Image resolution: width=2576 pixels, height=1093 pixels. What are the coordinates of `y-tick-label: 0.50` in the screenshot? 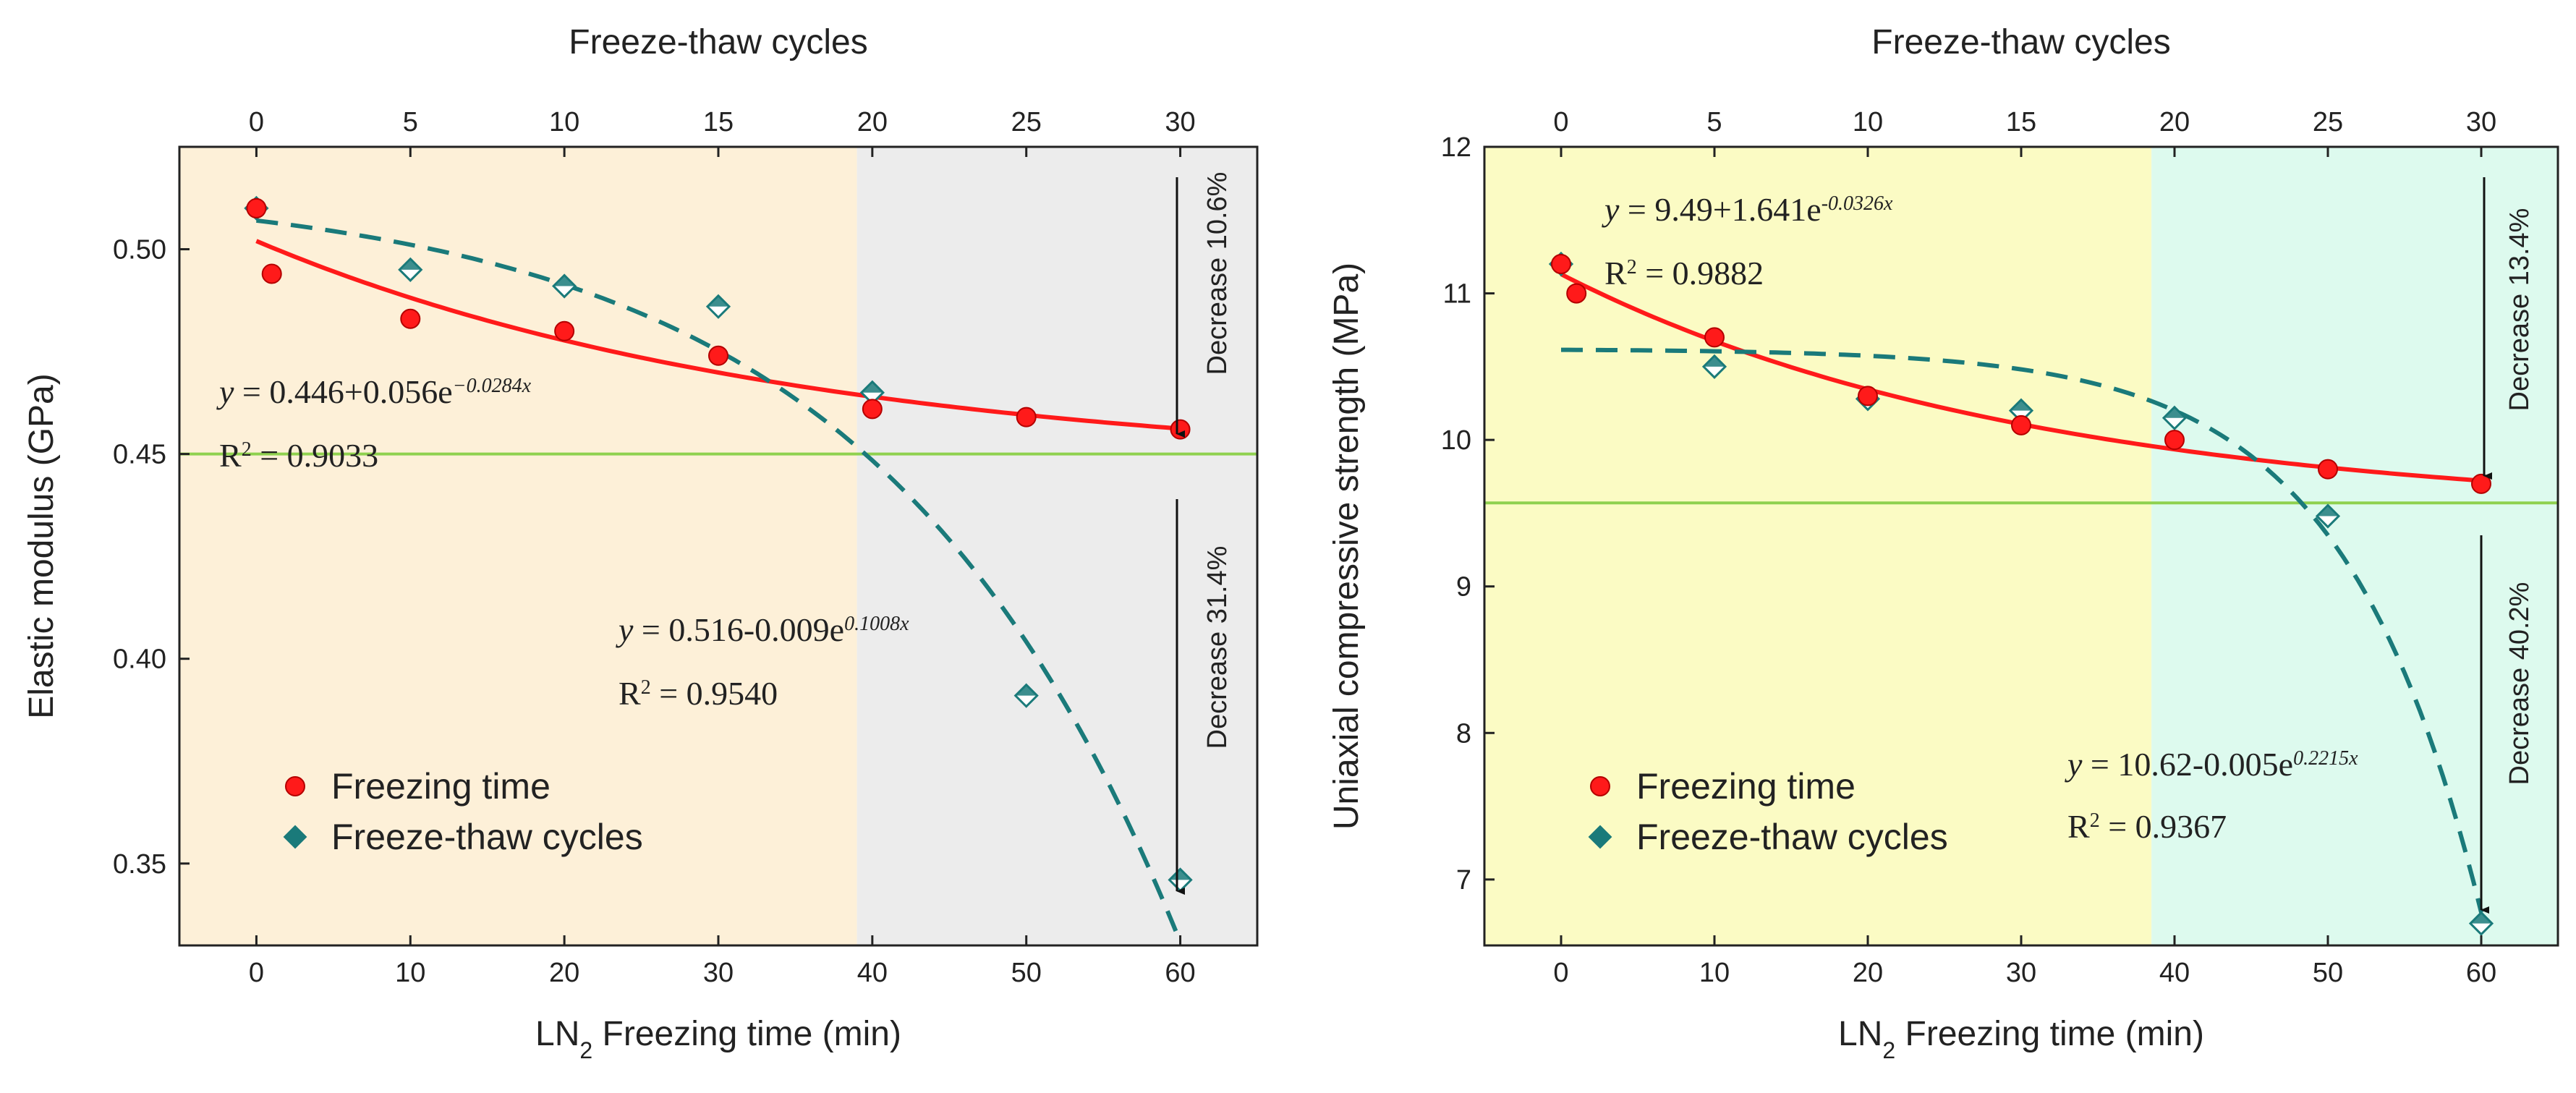 It's located at (139, 250).